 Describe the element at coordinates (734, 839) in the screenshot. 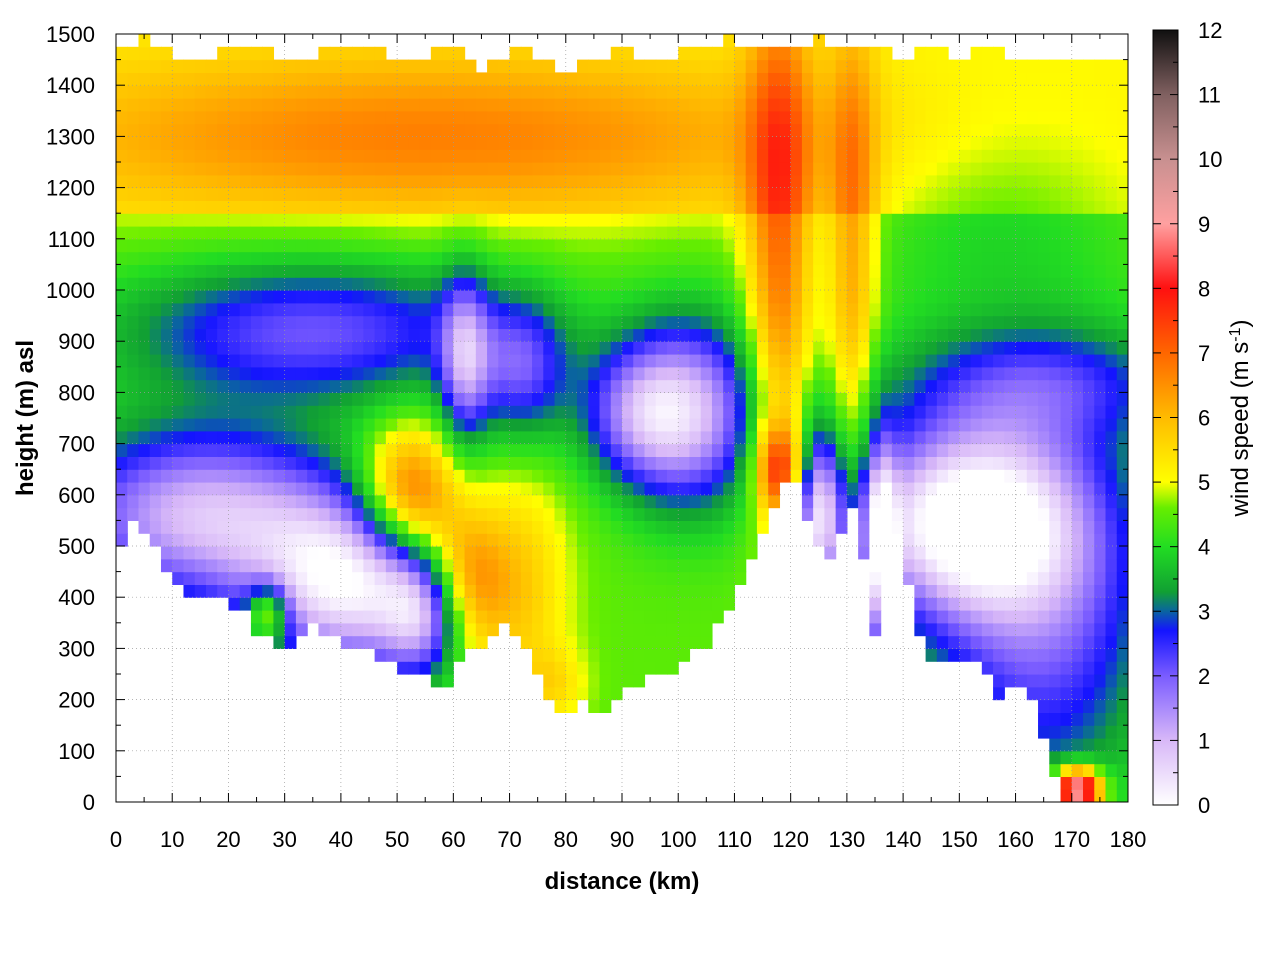

I see `x-tick-label: 110` at that location.